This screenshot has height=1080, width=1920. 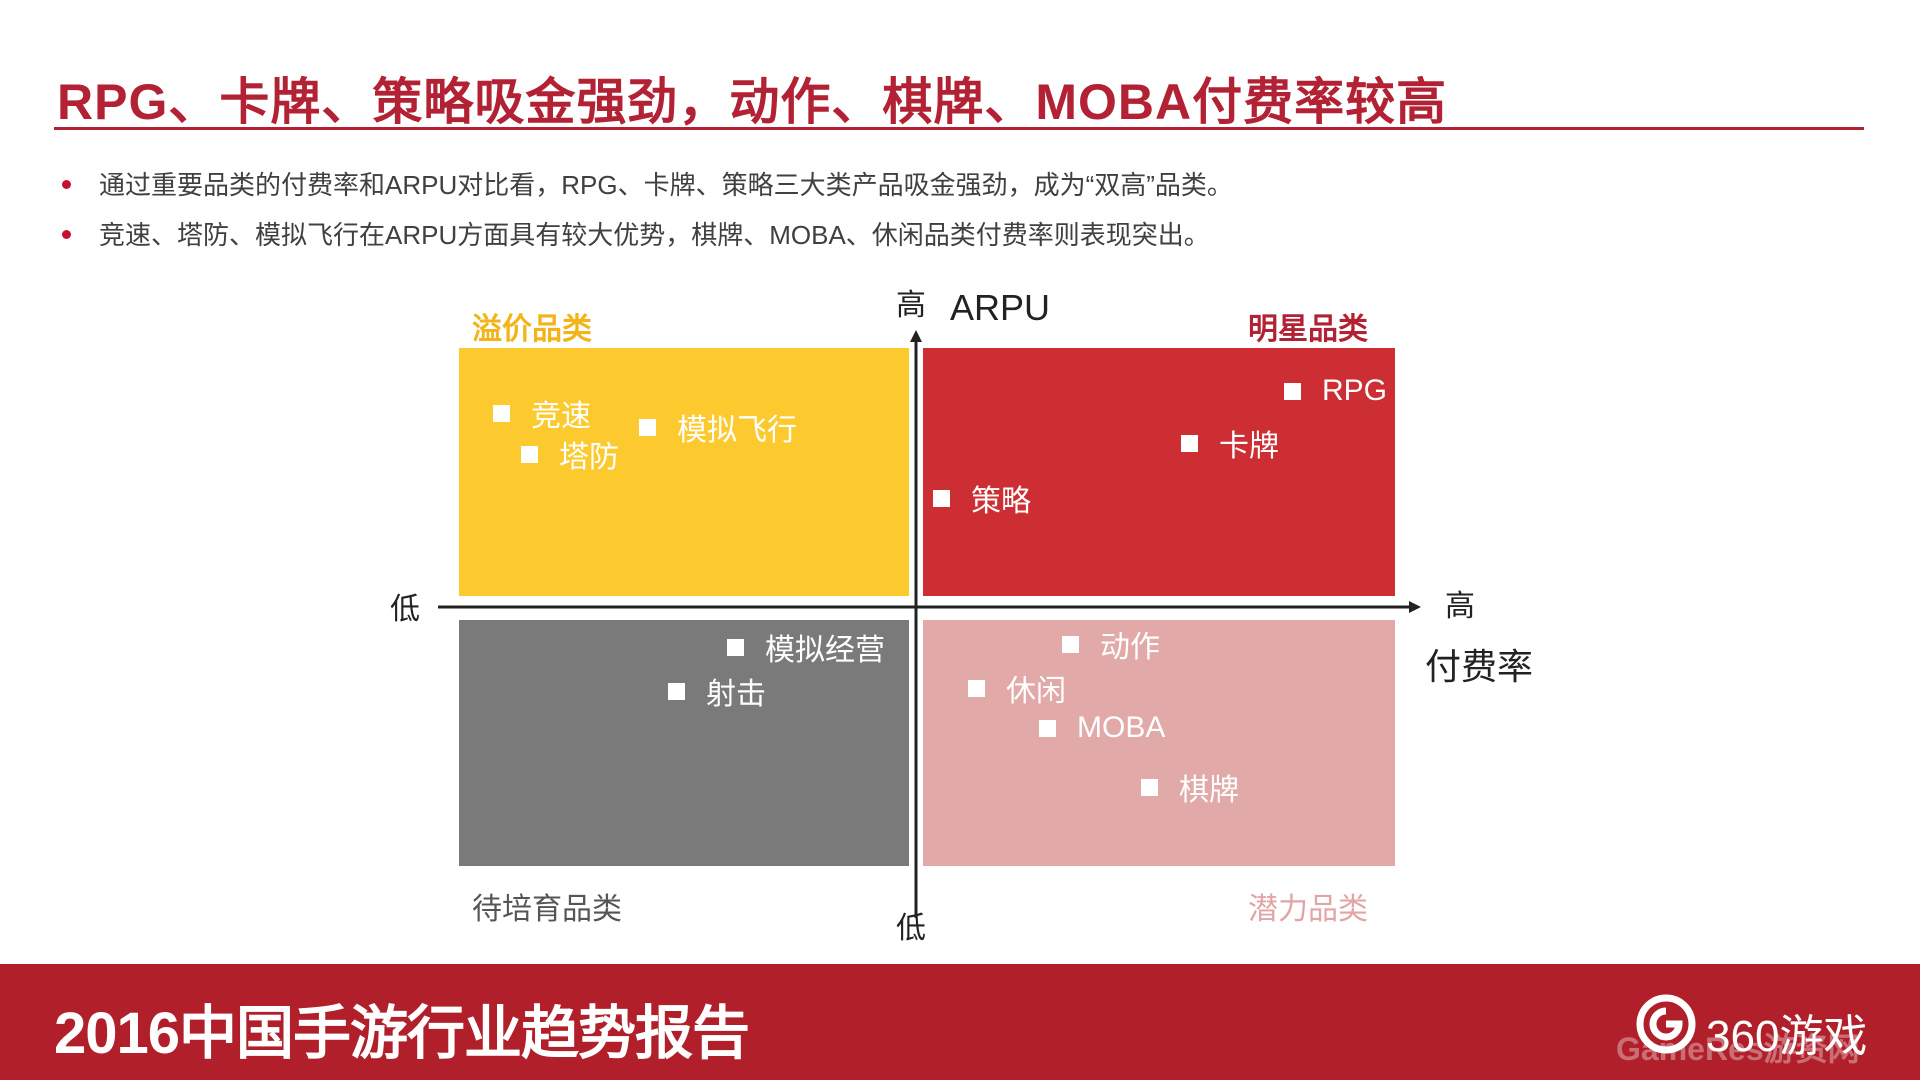 What do you see at coordinates (752, 102) in the screenshot?
I see `page-title: RPG、卡牌、策略吸金强劲，动作、棋牌、MOBA付费率较高` at bounding box center [752, 102].